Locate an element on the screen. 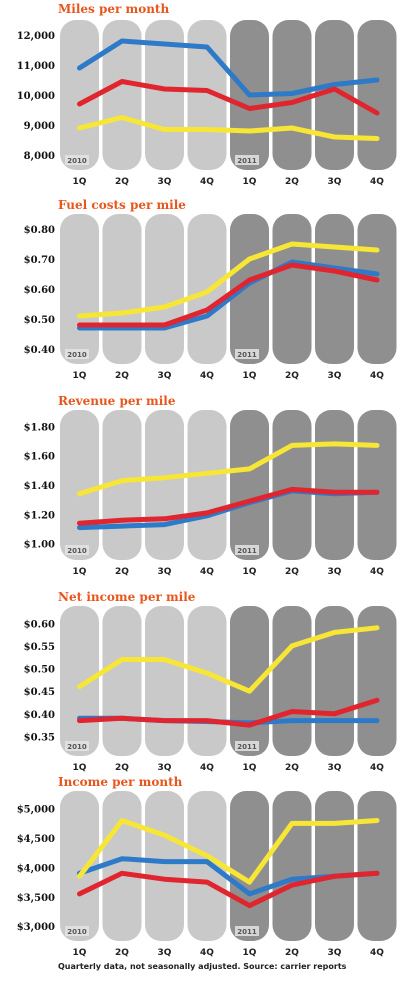 The height and width of the screenshot is (985, 400). y-tick-label: $5,000 is located at coordinates (36, 810).